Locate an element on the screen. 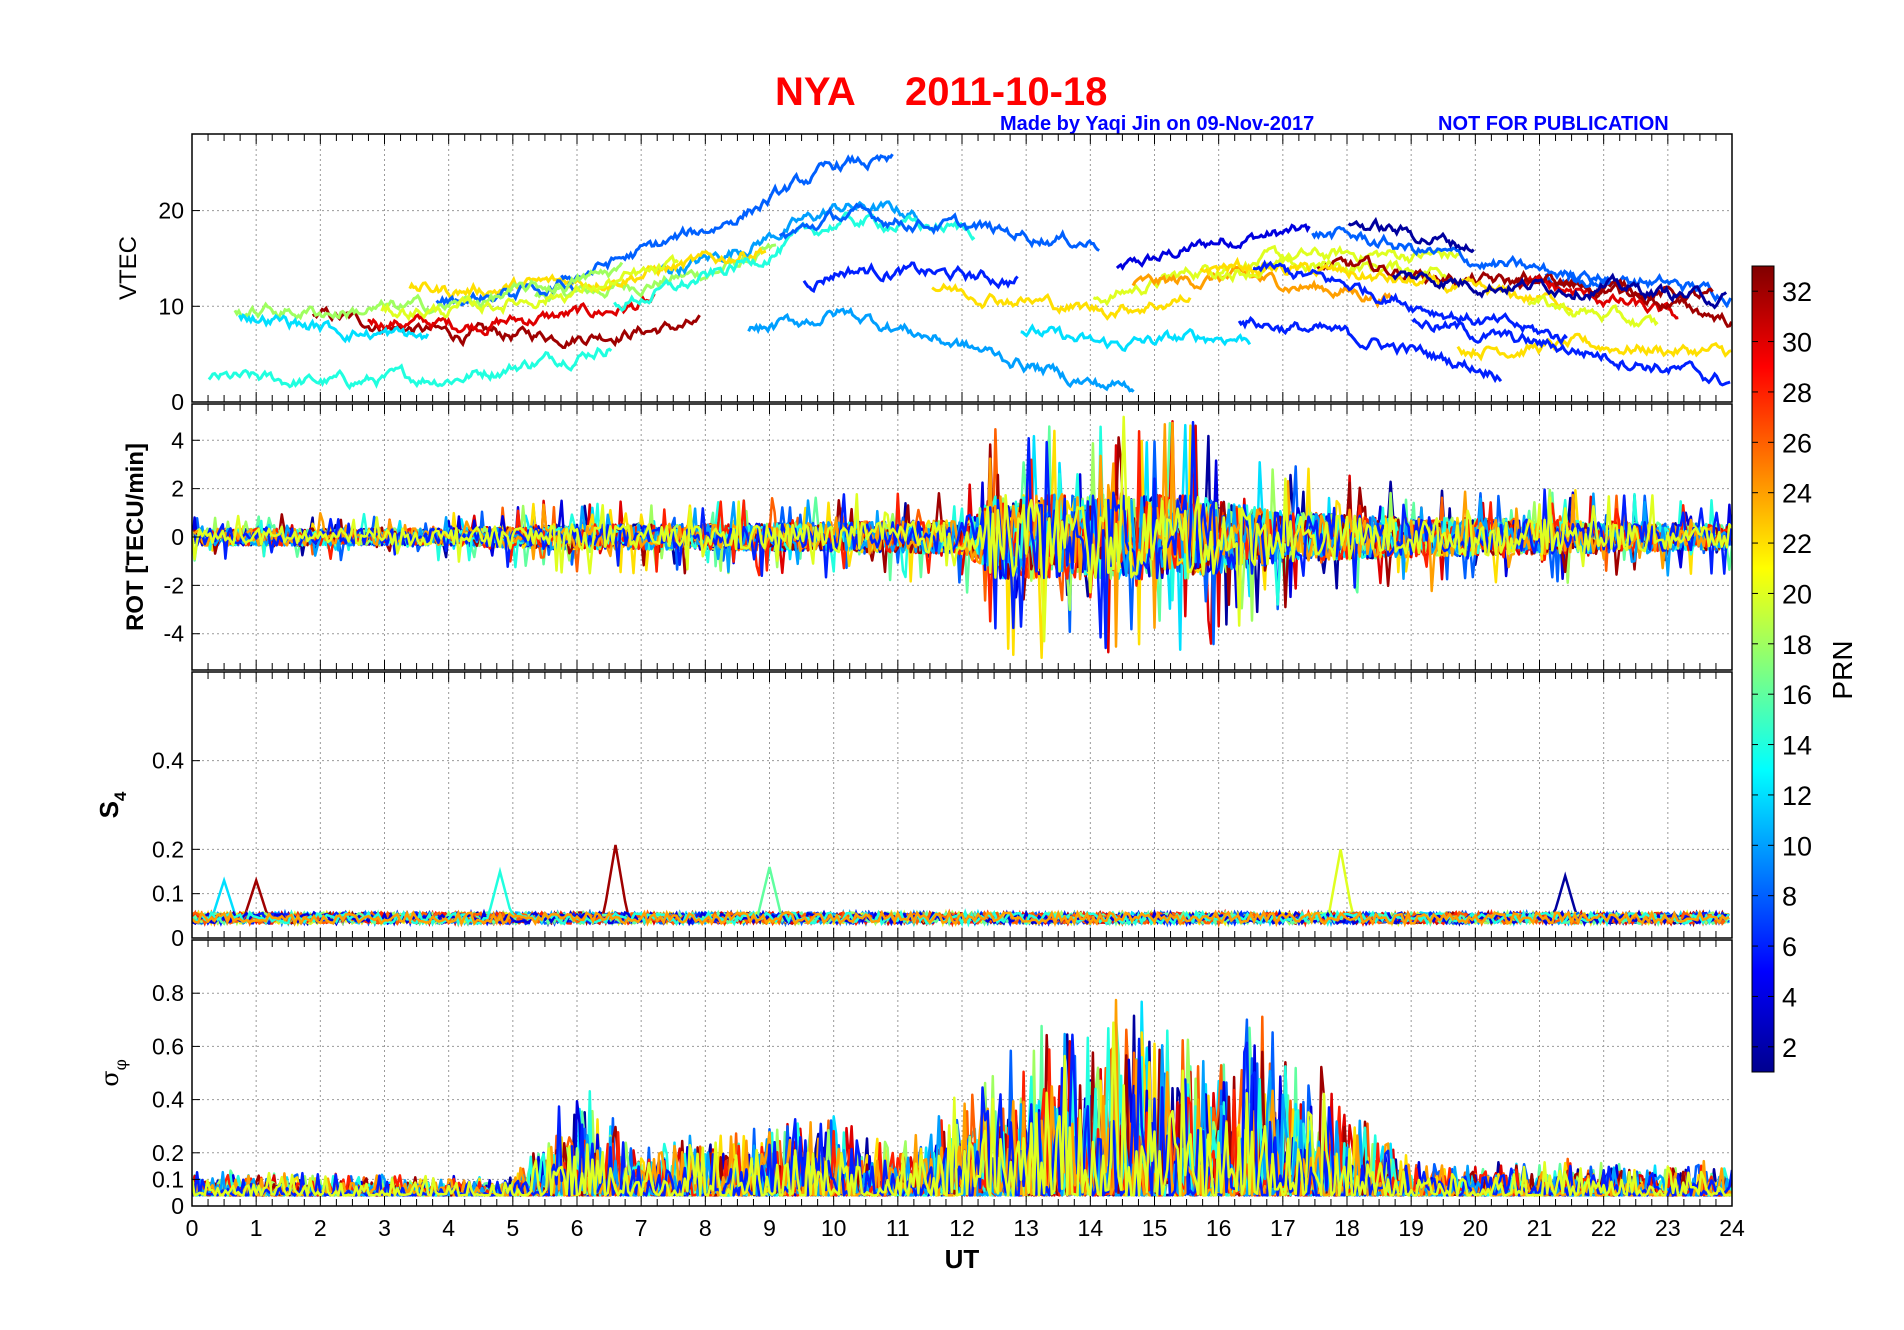 The width and height of the screenshot is (1904, 1330). colorbar-tick-label: 6 is located at coordinates (1789, 947).